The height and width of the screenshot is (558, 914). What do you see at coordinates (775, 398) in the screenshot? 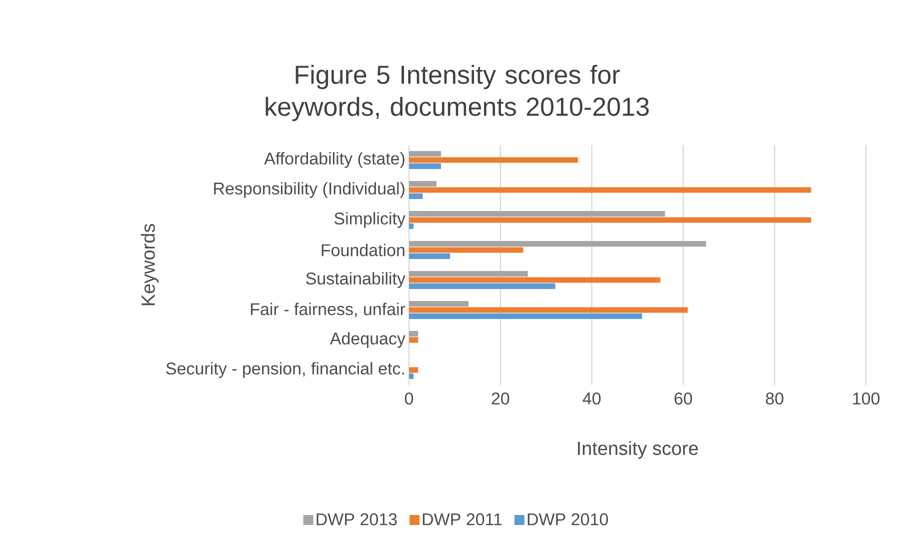
I see `x-tick-label: 80` at bounding box center [775, 398].